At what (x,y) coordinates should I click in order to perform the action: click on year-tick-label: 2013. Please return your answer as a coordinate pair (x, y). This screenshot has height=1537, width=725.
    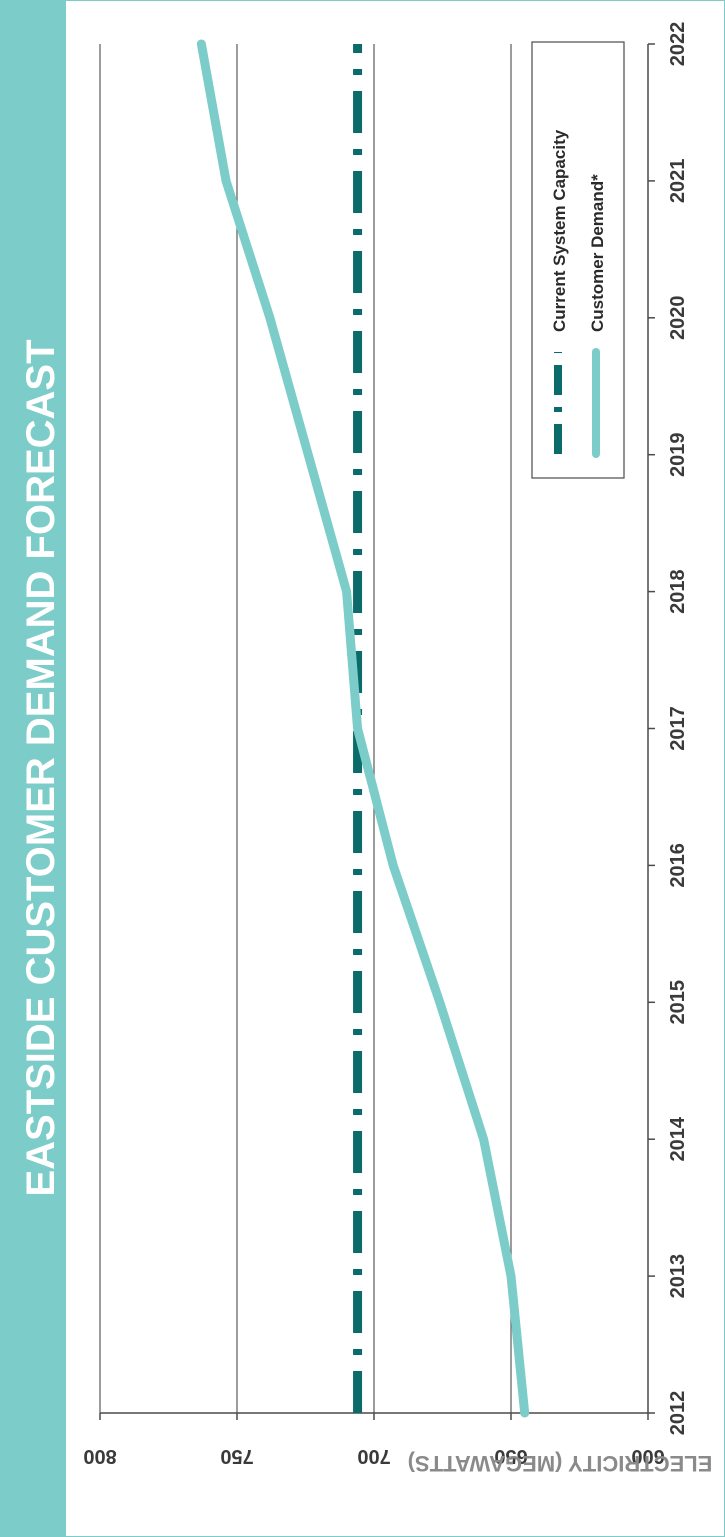
    Looking at the image, I should click on (678, 1276).